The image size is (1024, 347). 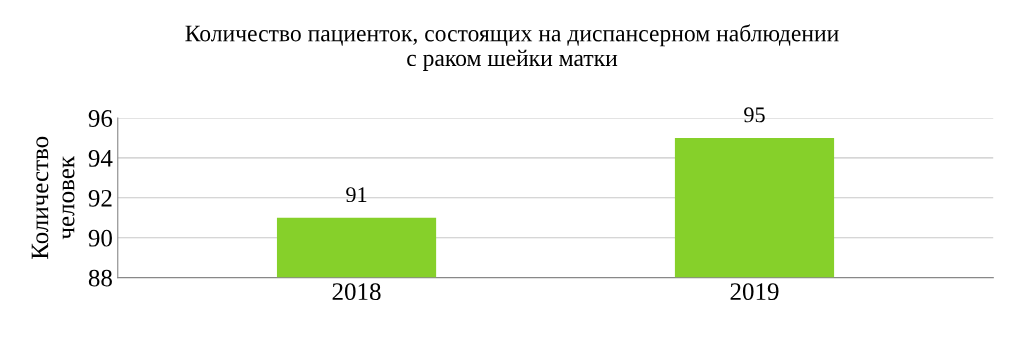 I want to click on y-tick-label: 92, so click(x=100, y=198).